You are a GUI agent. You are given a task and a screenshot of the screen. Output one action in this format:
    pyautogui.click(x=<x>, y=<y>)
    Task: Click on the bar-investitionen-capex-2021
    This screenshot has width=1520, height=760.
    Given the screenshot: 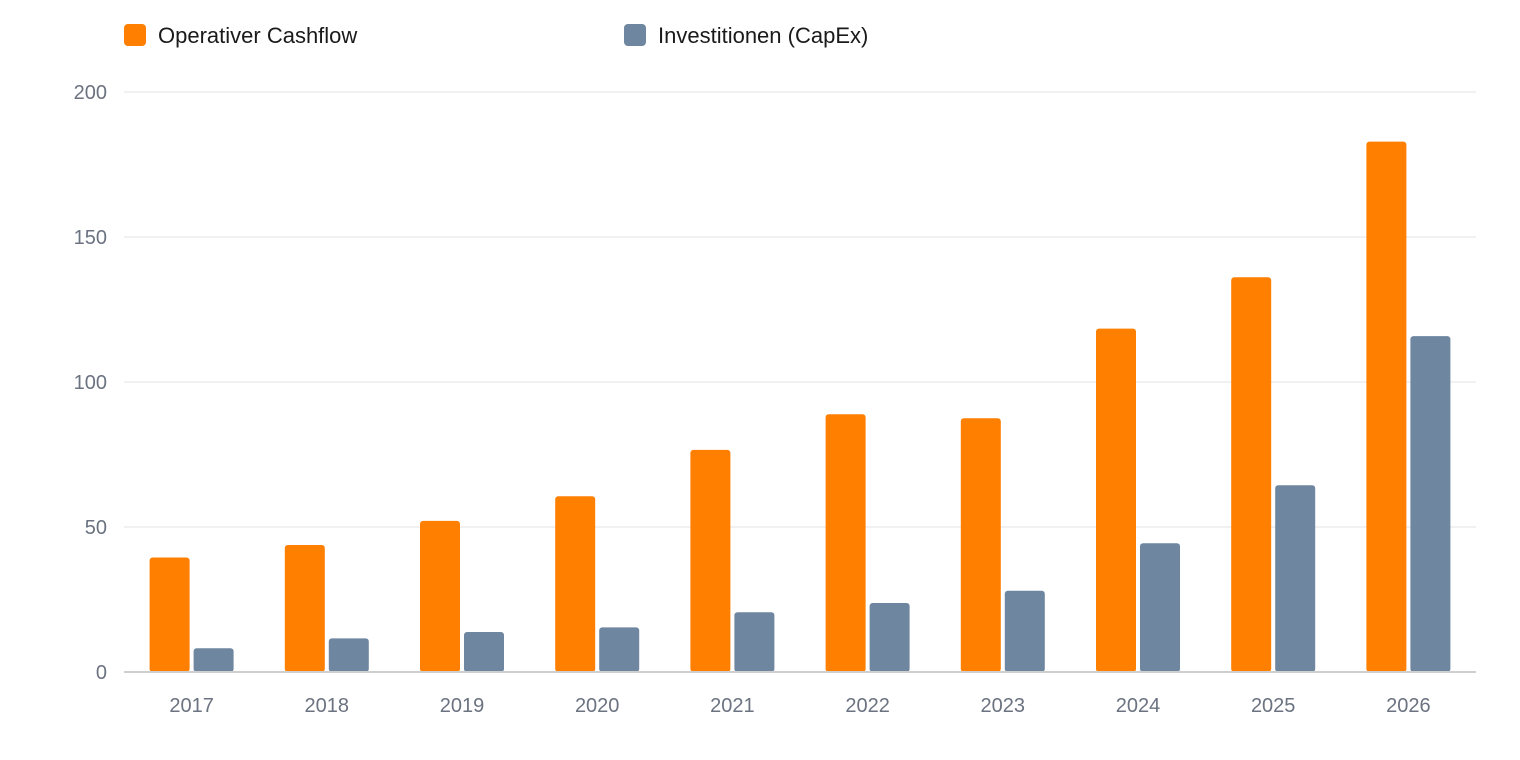 What is the action you would take?
    pyautogui.click(x=754, y=642)
    